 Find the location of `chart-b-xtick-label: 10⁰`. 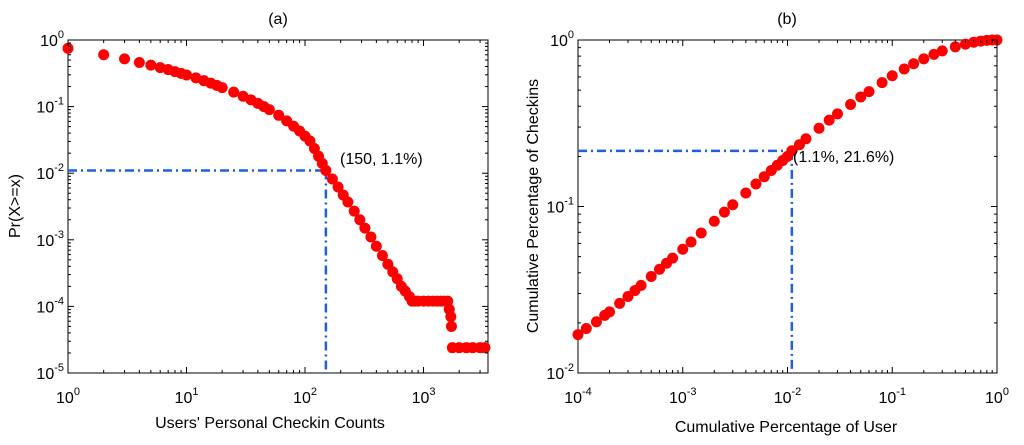

chart-b-xtick-label: 10⁰ is located at coordinates (997, 396).